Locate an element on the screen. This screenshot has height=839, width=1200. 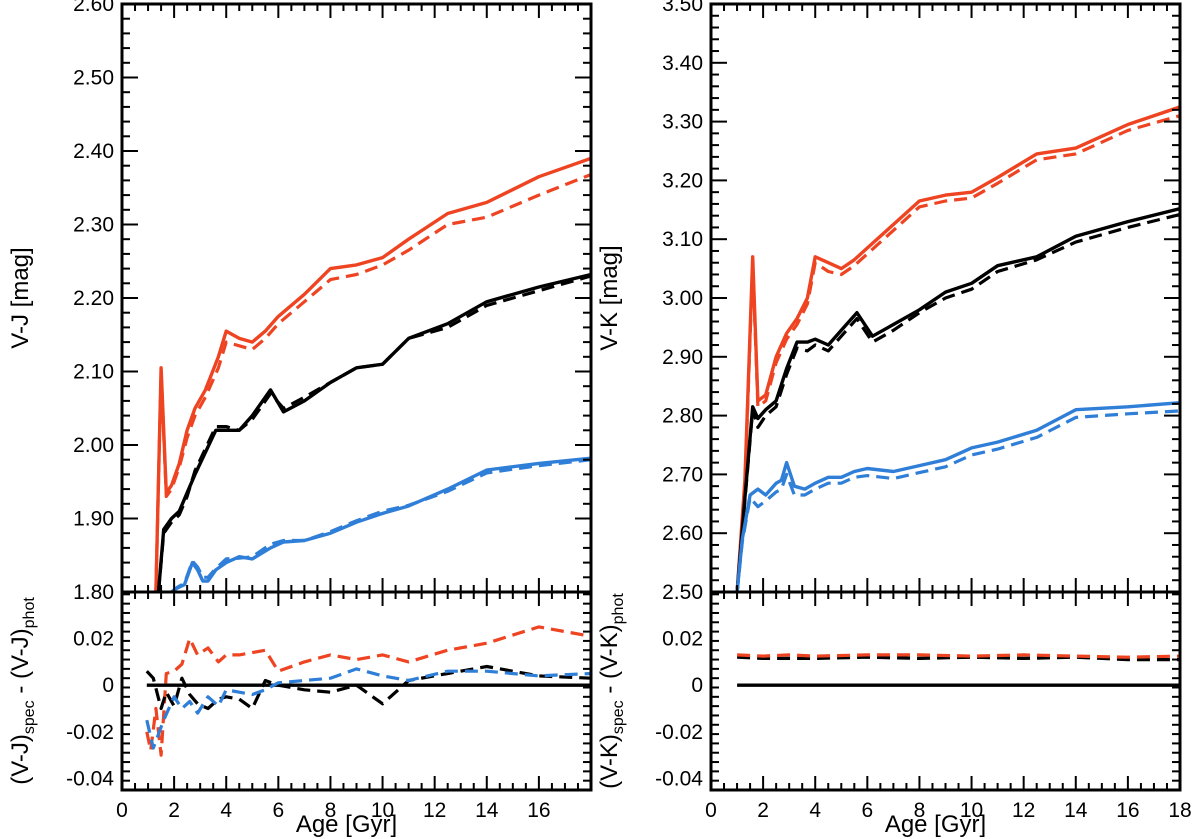
y-tick-label: 2.70 is located at coordinates (682, 474).